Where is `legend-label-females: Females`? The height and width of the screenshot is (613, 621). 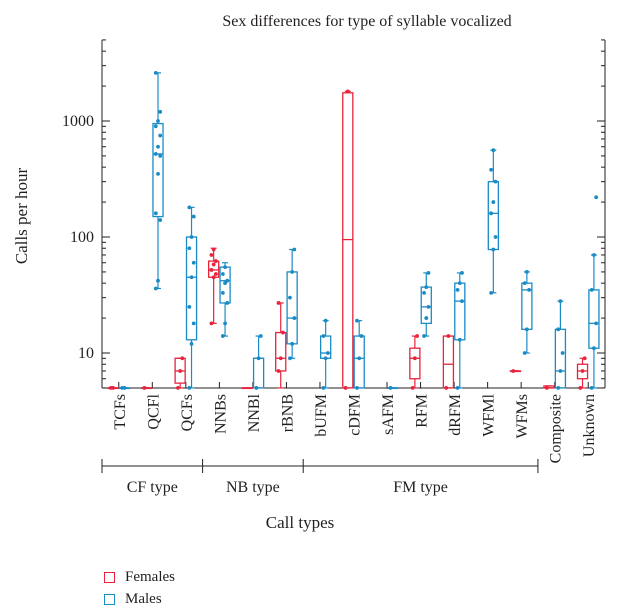
legend-label-females: Females is located at coordinates (150, 576).